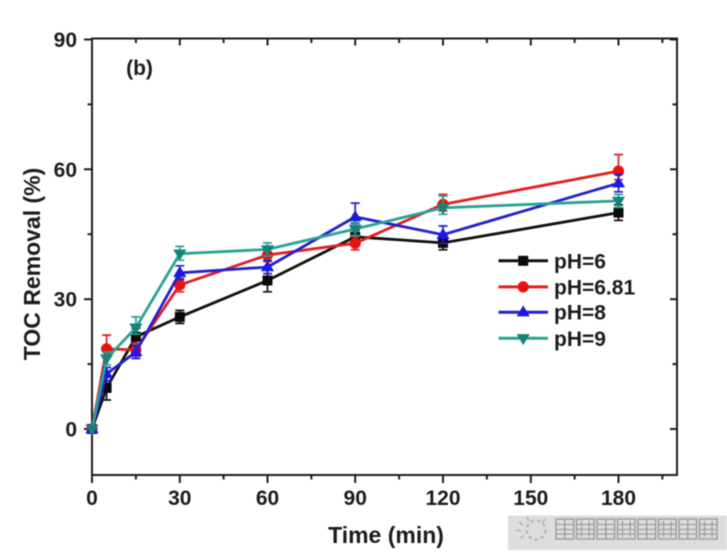 Image resolution: width=727 pixels, height=556 pixels. What do you see at coordinates (594, 287) in the screenshot?
I see `svg-text: pH=6.81` at bounding box center [594, 287].